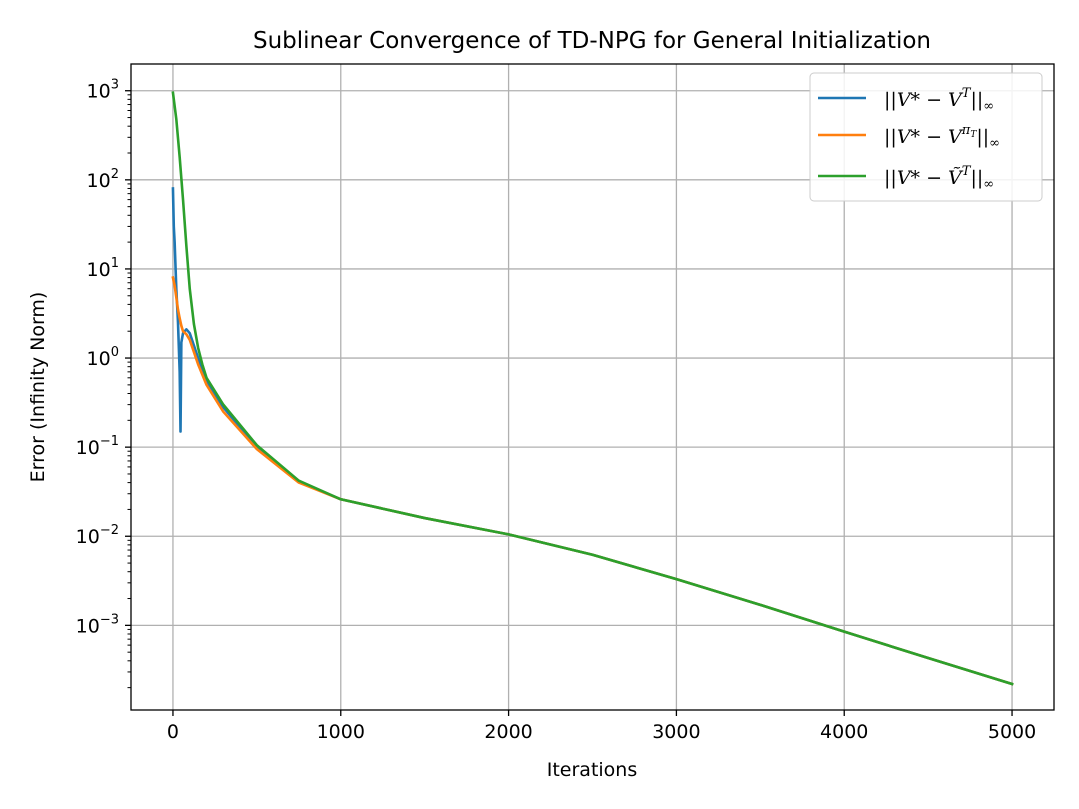 The height and width of the screenshot is (809, 1079). I want to click on legend-item-v-tilde-t: ||V* − ṼT||∞, so click(906, 178).